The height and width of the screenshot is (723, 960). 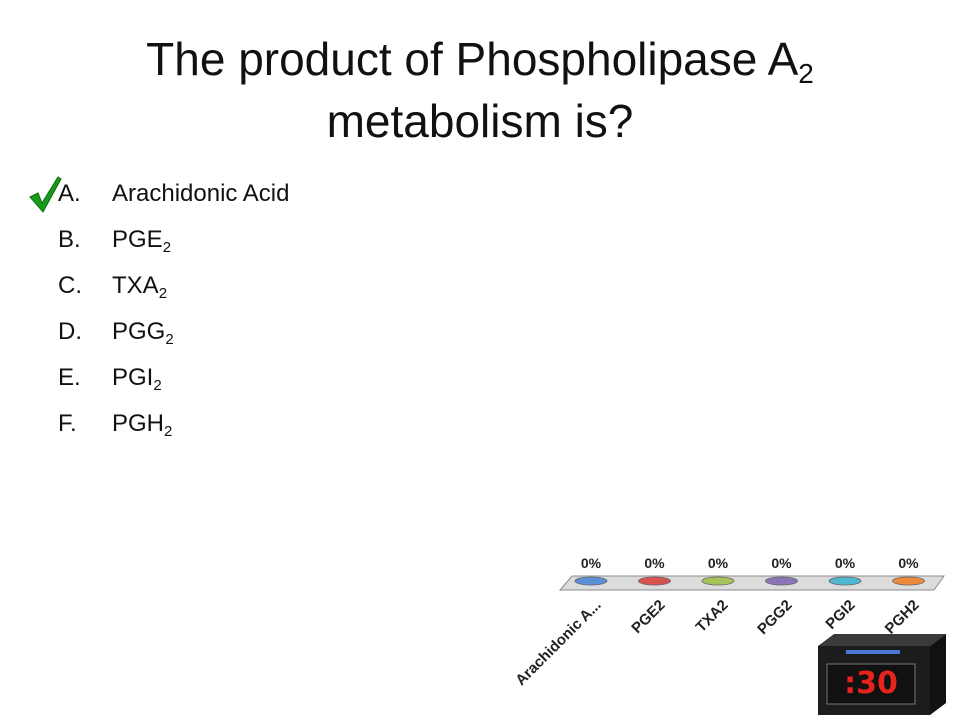 I want to click on chart-category-label: PGG2, so click(x=774, y=617).